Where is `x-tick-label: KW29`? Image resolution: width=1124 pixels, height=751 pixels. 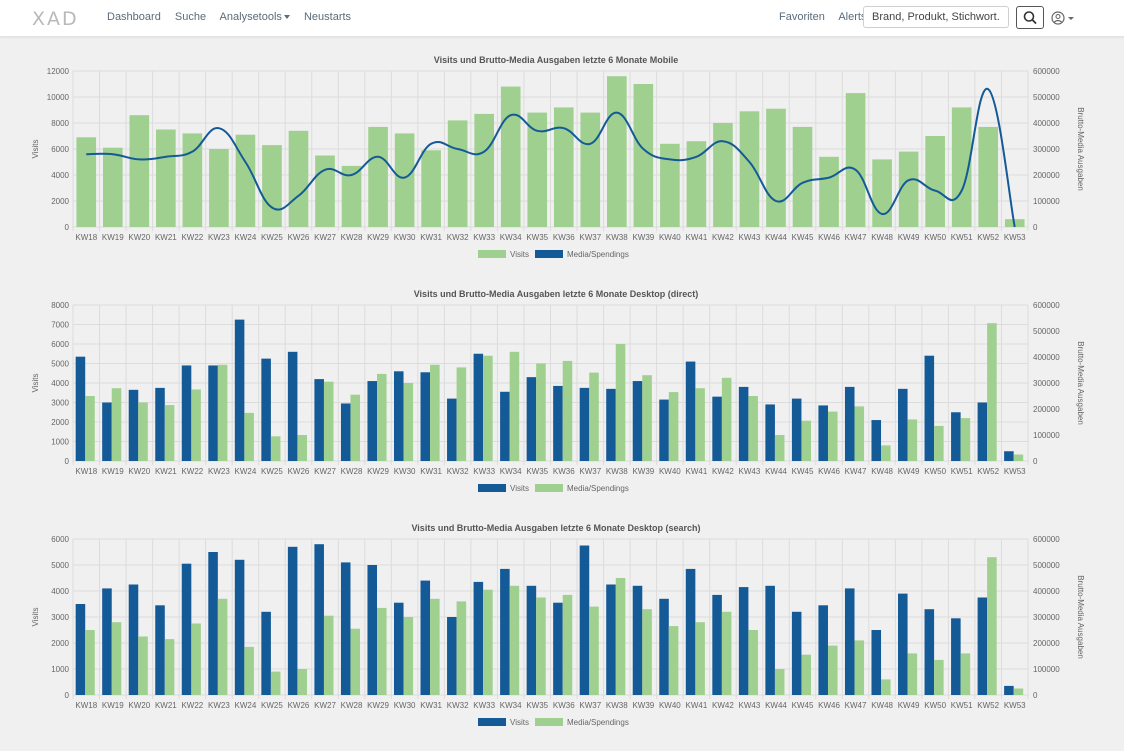
x-tick-label: KW29 is located at coordinates (378, 705).